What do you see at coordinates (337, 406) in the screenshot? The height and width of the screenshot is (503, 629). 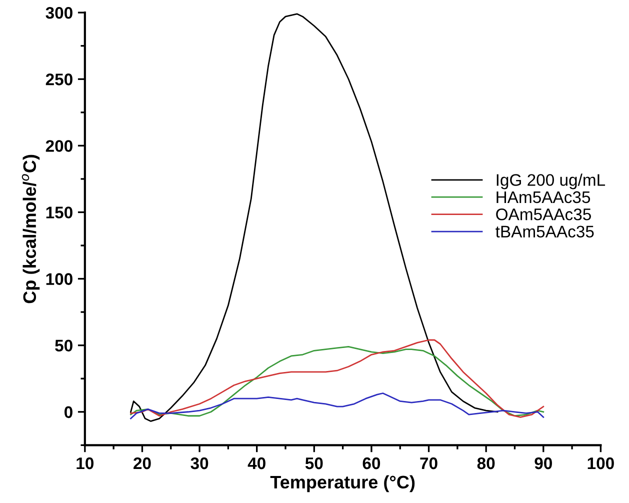 I see `line-series` at bounding box center [337, 406].